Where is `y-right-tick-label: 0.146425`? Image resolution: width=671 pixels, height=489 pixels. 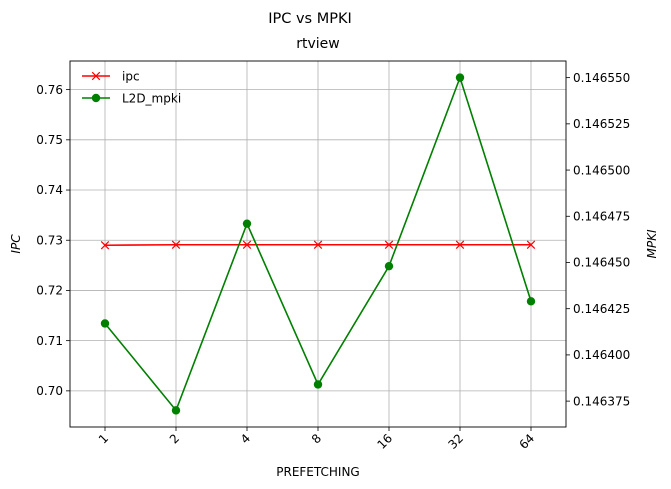
y-right-tick-label: 0.146425 is located at coordinates (601, 309).